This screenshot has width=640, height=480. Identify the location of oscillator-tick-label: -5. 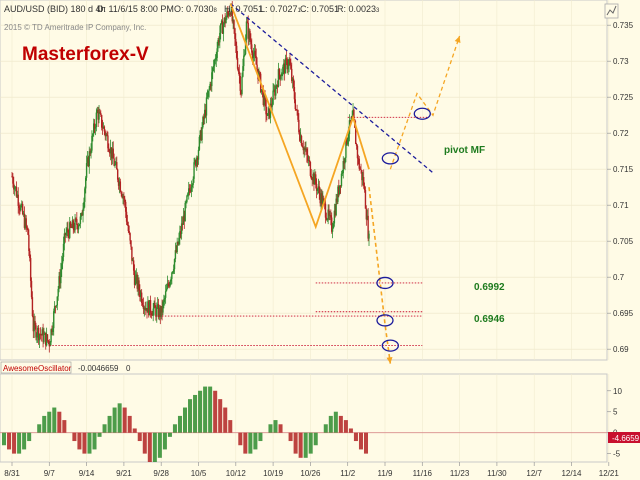
(617, 454).